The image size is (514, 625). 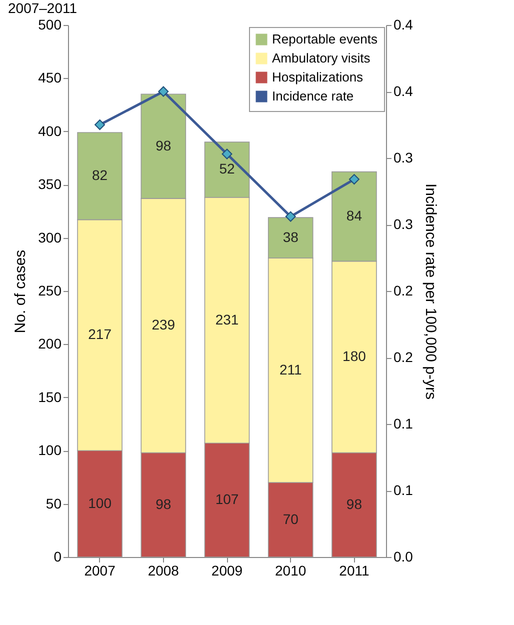 What do you see at coordinates (325, 39) in the screenshot?
I see `legend-label: Reportable events` at bounding box center [325, 39].